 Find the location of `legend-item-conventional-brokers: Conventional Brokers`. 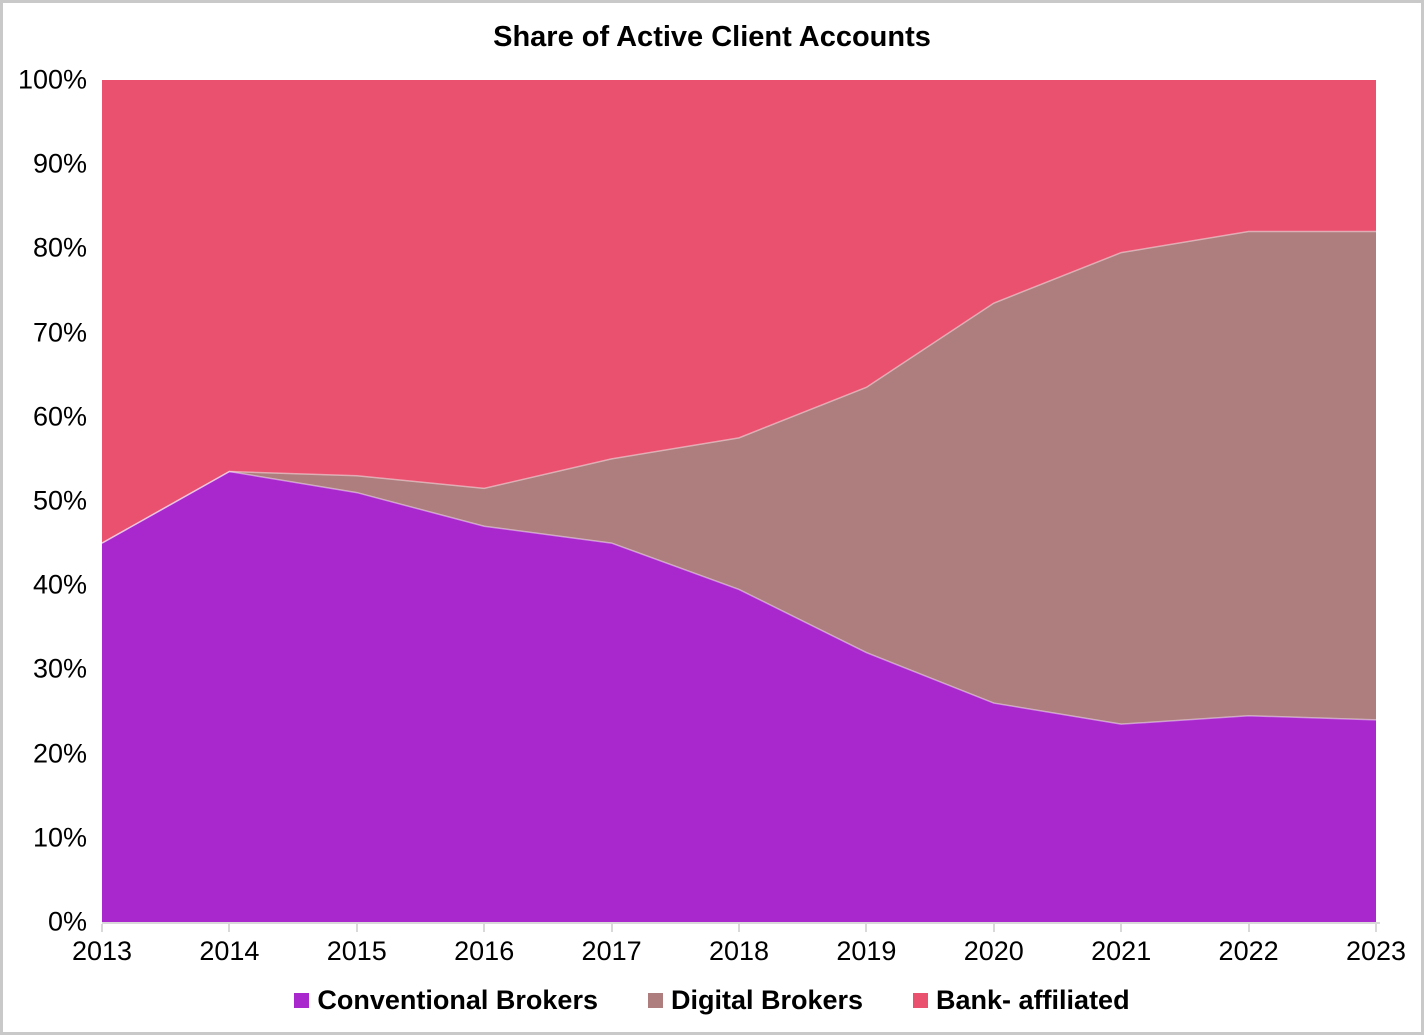

legend-item-conventional-brokers: Conventional Brokers is located at coordinates (446, 1000).